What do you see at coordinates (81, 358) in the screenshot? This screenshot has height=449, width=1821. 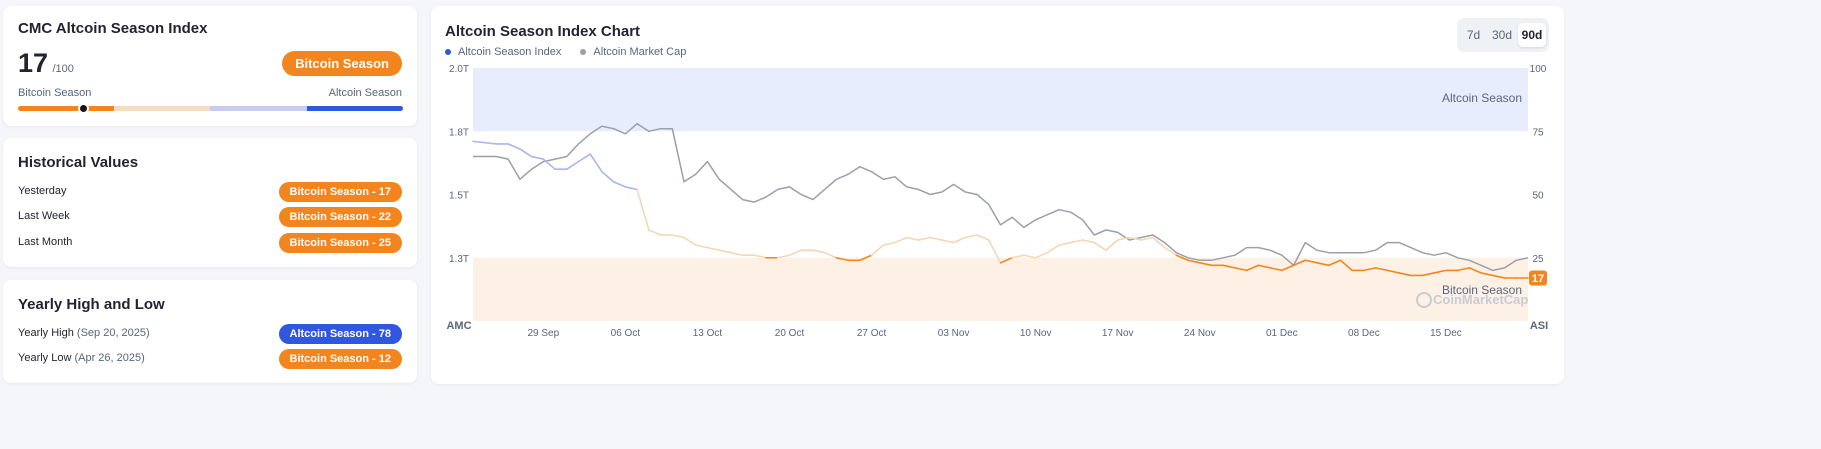 I see `yearly-low-label: Yearly Low (Apr 26, 2025)` at bounding box center [81, 358].